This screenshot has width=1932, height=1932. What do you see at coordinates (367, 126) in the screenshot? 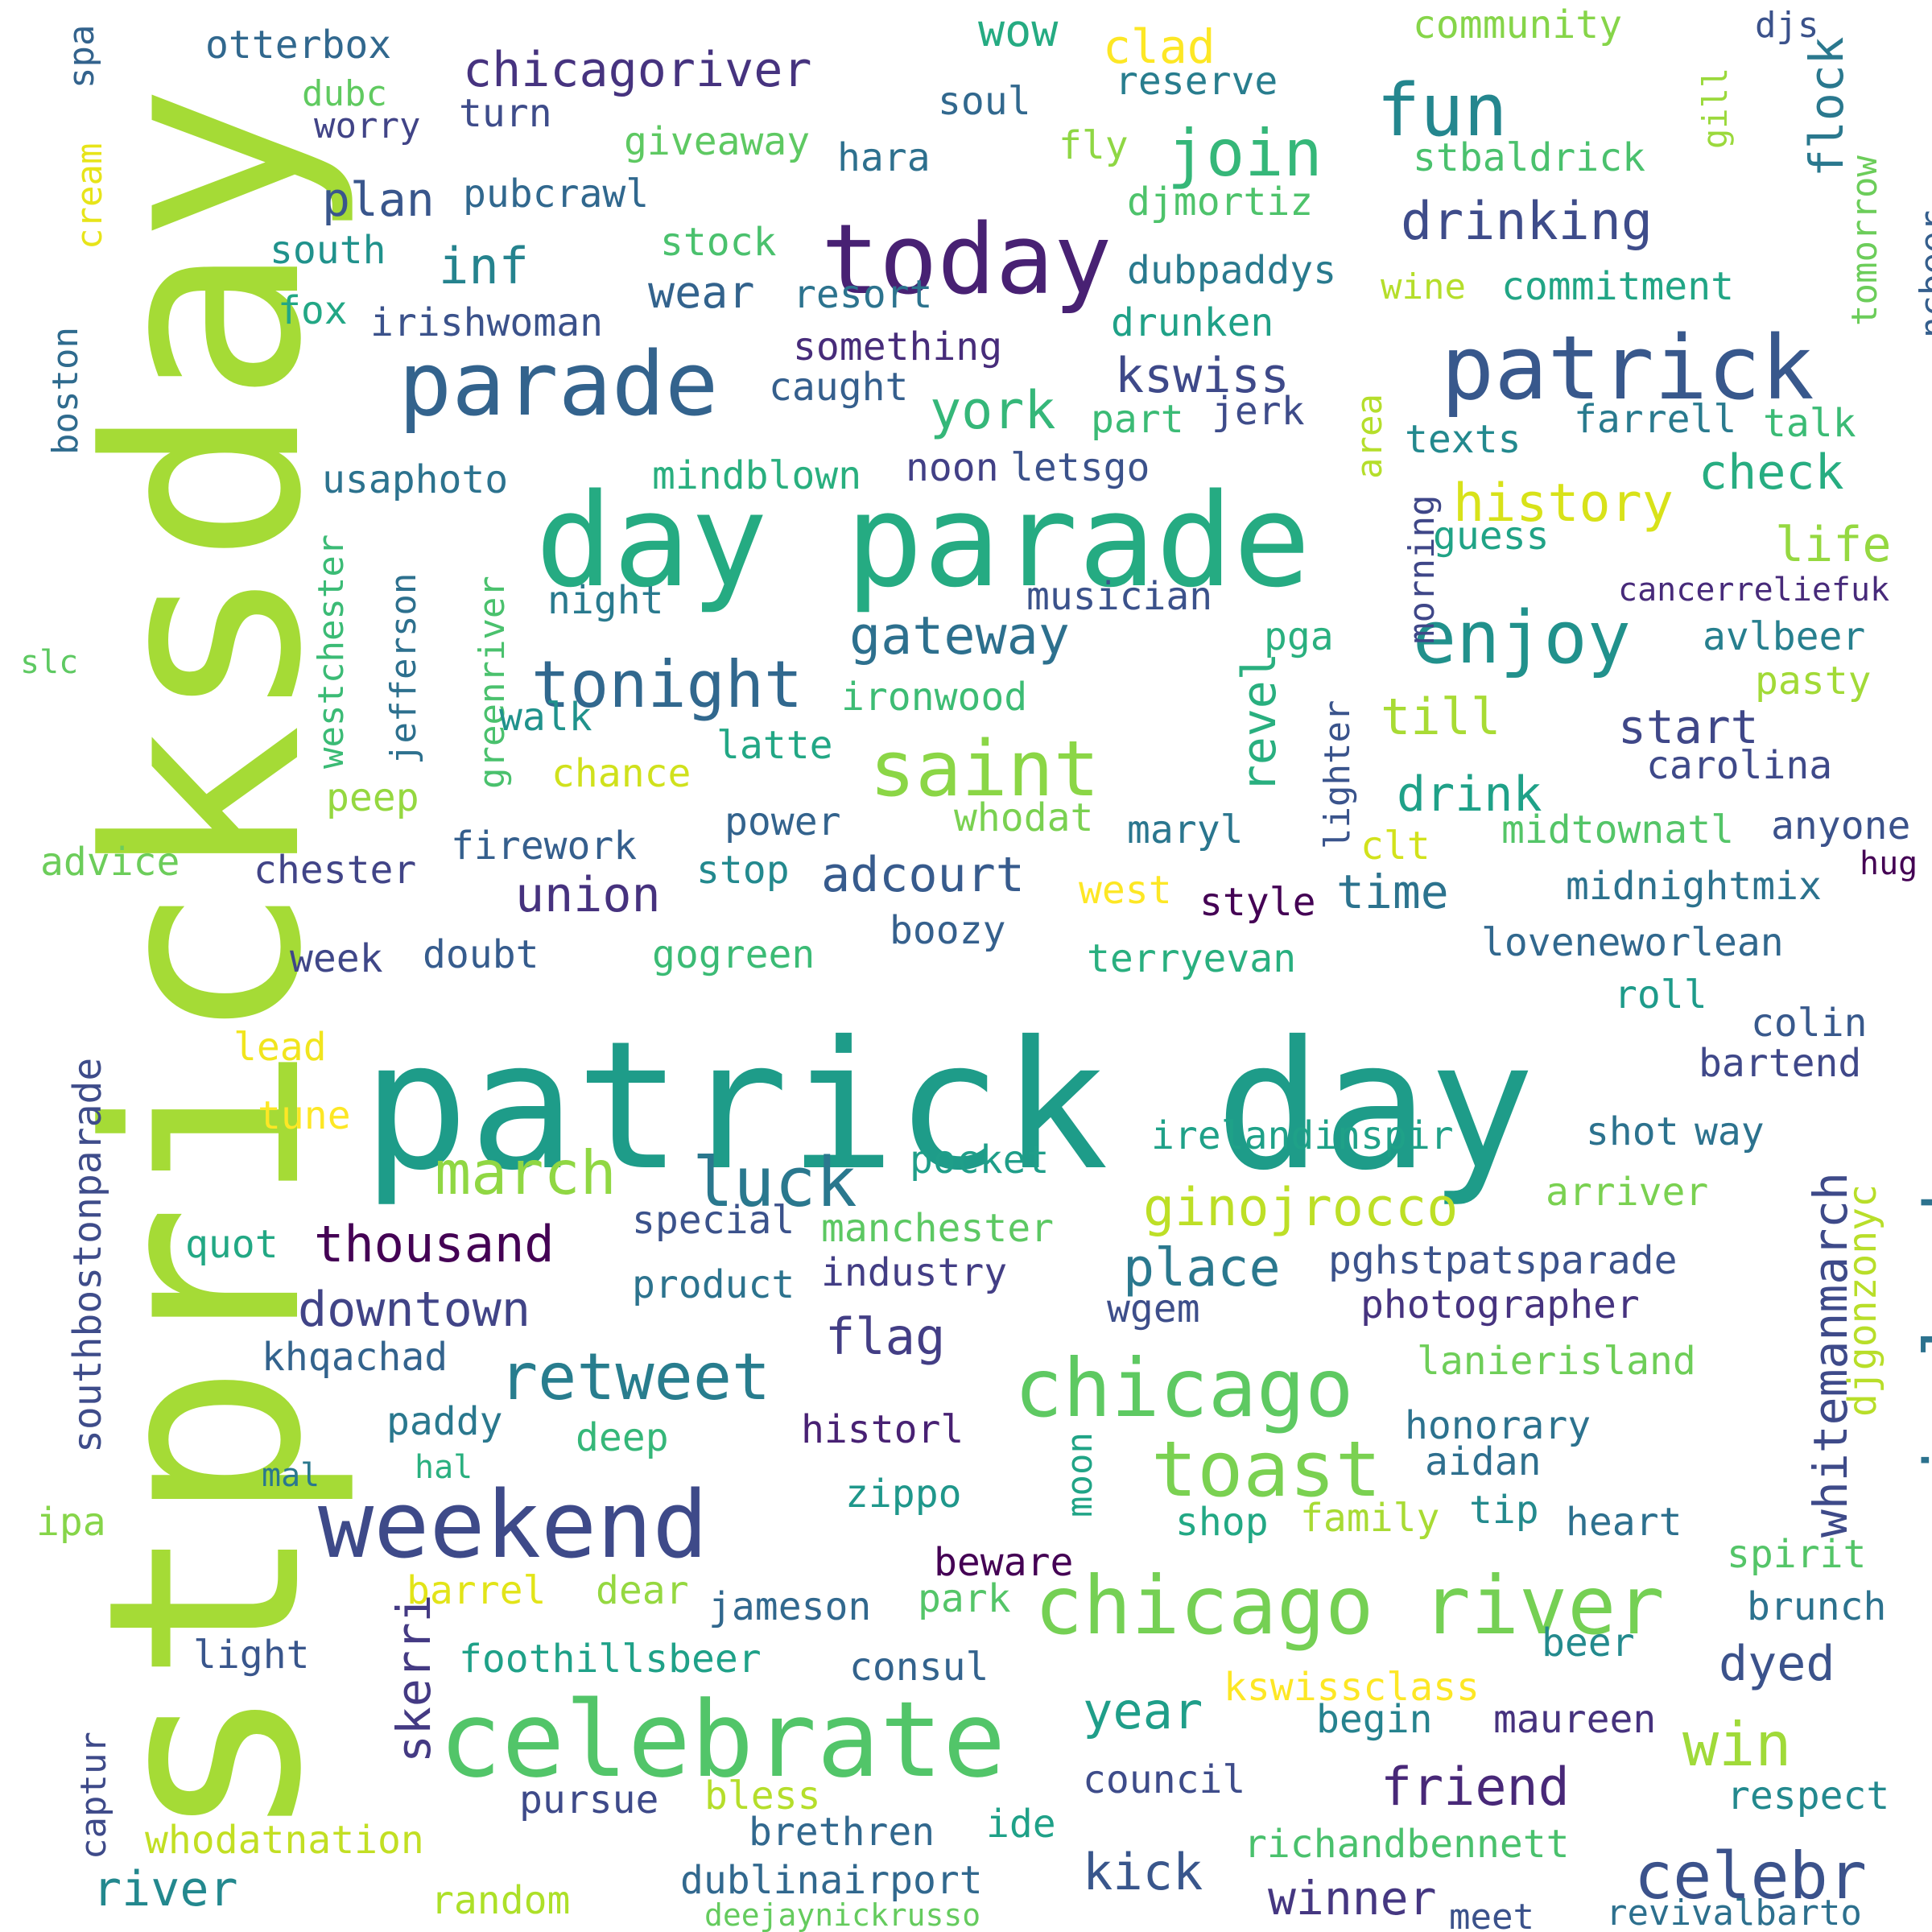
I see `word-worry: worry` at bounding box center [367, 126].